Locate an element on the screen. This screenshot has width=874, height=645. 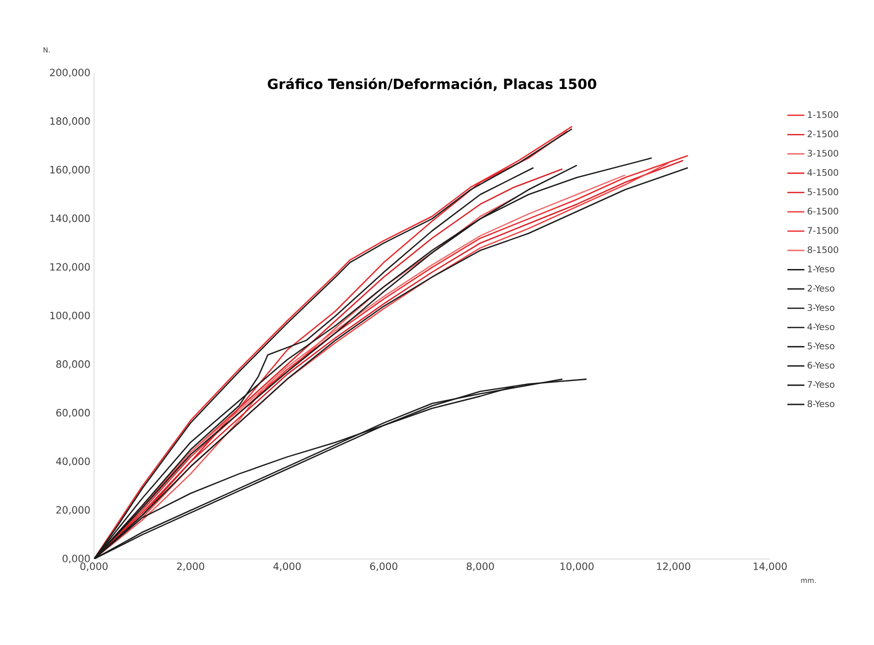
legend-label: 8-1500 is located at coordinates (823, 250).